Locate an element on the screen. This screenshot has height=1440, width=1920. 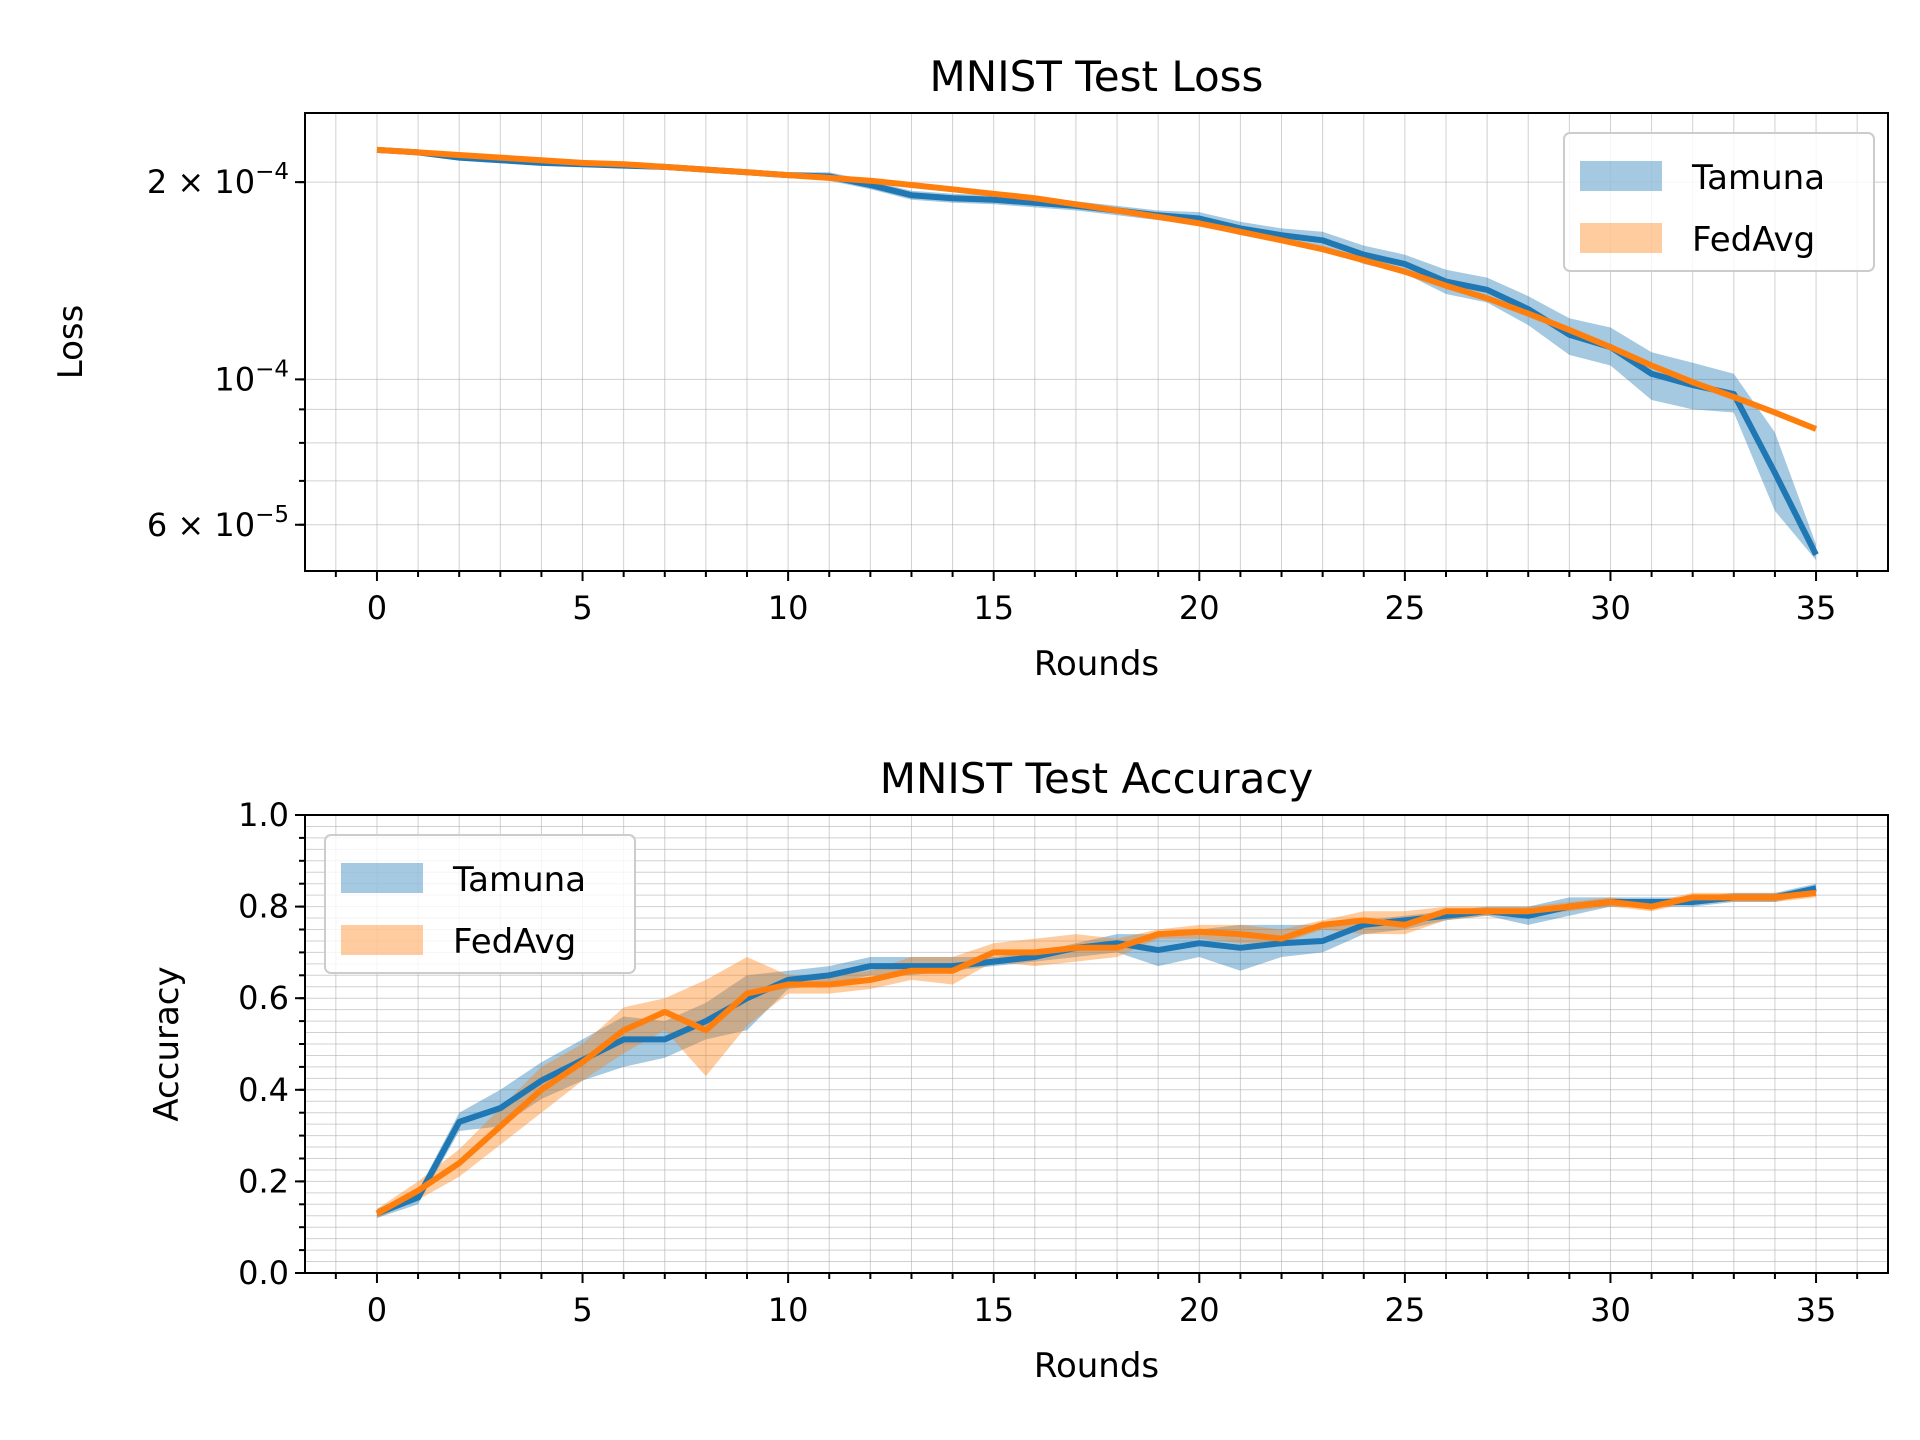
y-tick-label: 0.0 is located at coordinates (263, 1273).